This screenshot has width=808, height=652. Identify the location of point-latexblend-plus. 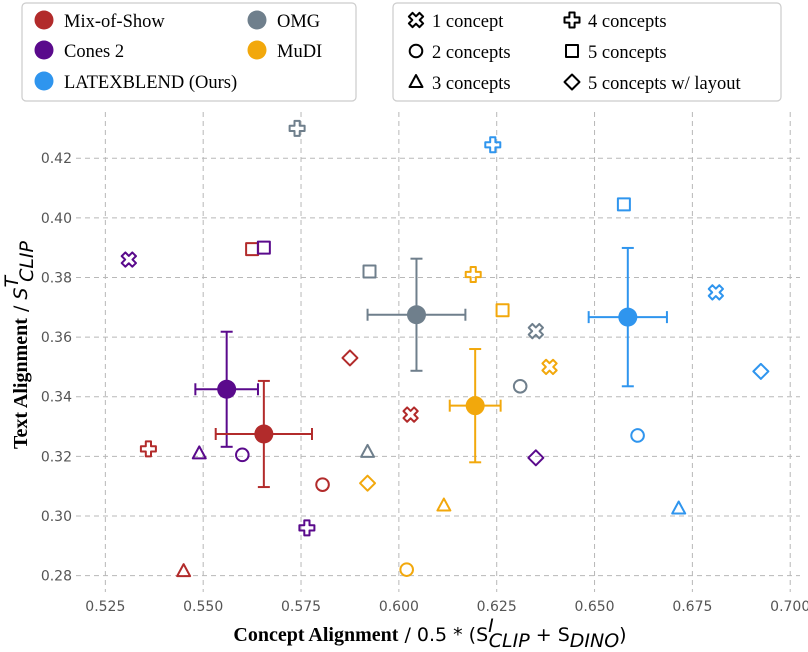
(493, 145).